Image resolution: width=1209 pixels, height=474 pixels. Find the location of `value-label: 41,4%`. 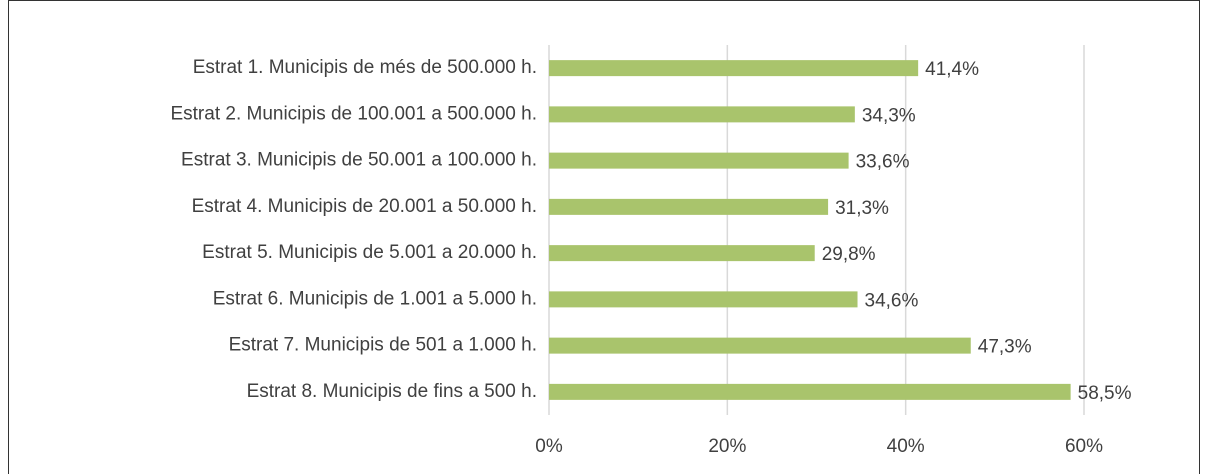

value-label: 41,4% is located at coordinates (952, 69).